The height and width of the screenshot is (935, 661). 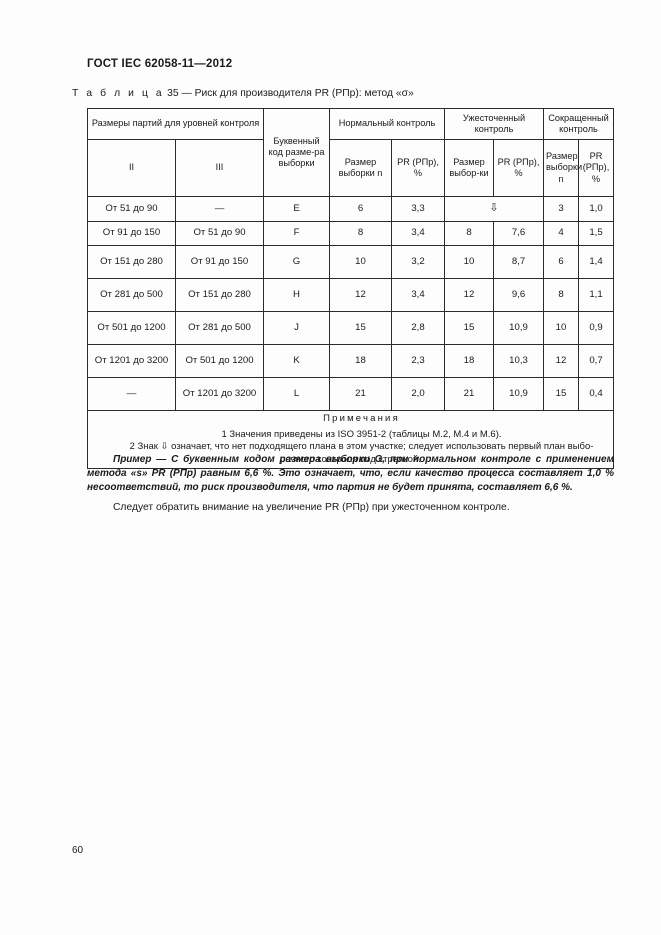 I want to click on cell-level-iii: От 1201 до 3200, so click(x=219, y=394).